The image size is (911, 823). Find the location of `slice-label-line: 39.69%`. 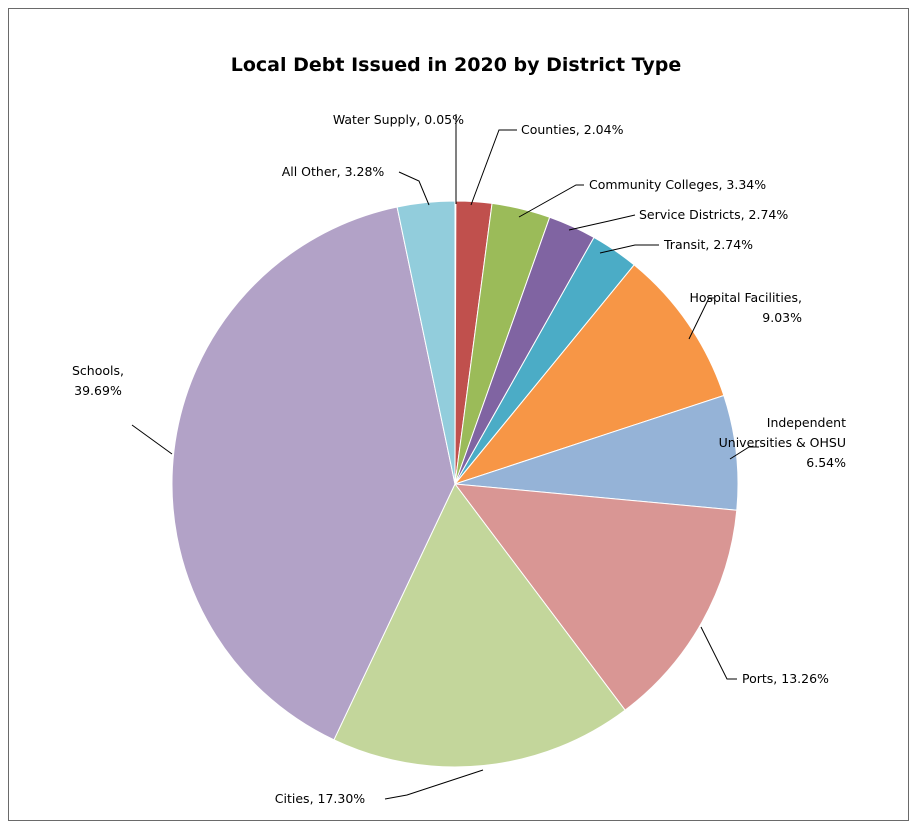

slice-label-line: 39.69% is located at coordinates (98, 390).